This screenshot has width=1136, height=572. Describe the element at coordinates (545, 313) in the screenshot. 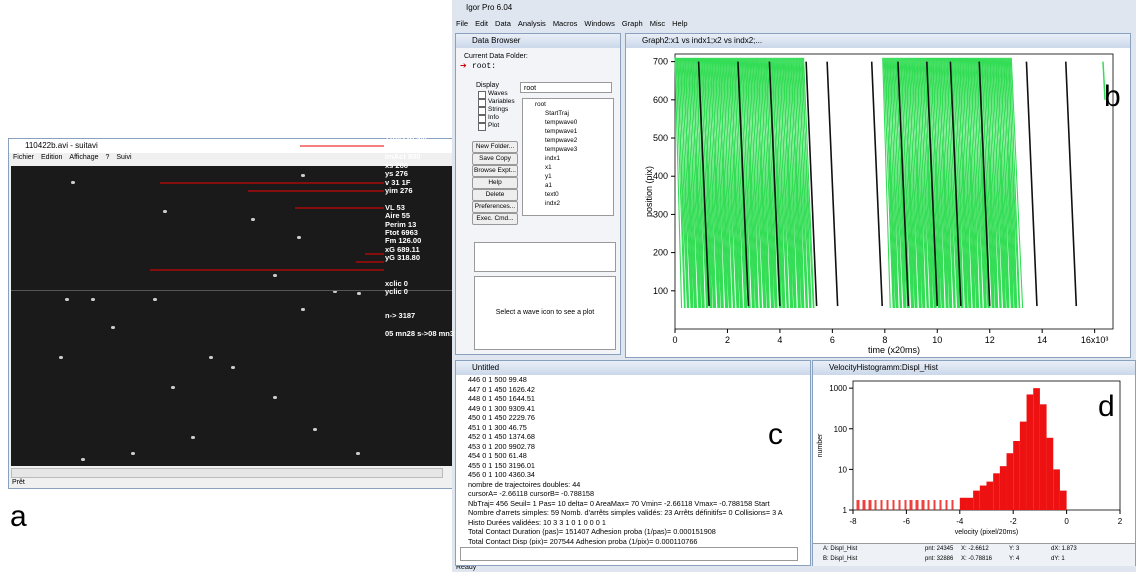

I see `plot-preview: Select a wave icon to see a plot` at that location.